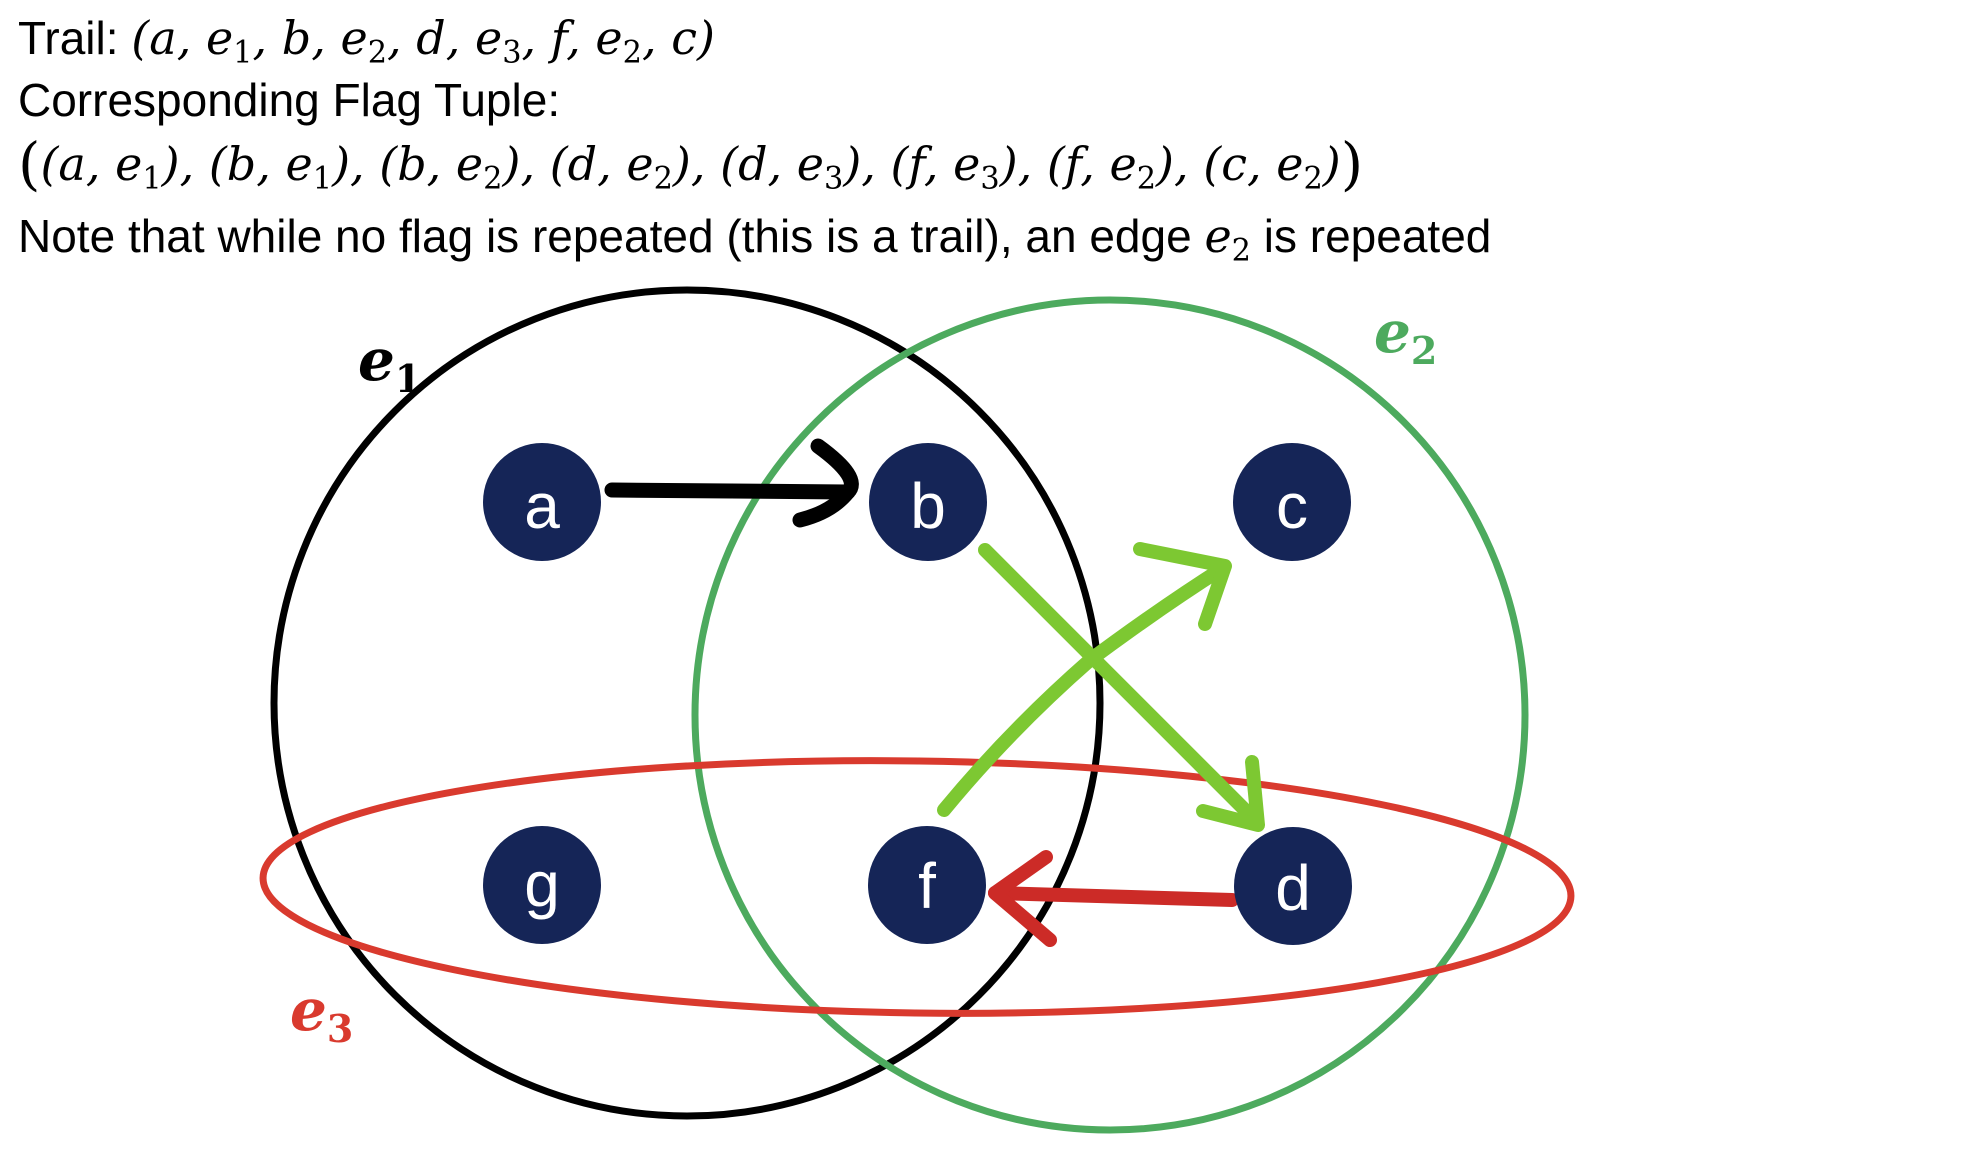 Image resolution: width=1974 pixels, height=1159 pixels. Describe the element at coordinates (431, 38) in the screenshot. I see `trail-vertex: d` at that location.